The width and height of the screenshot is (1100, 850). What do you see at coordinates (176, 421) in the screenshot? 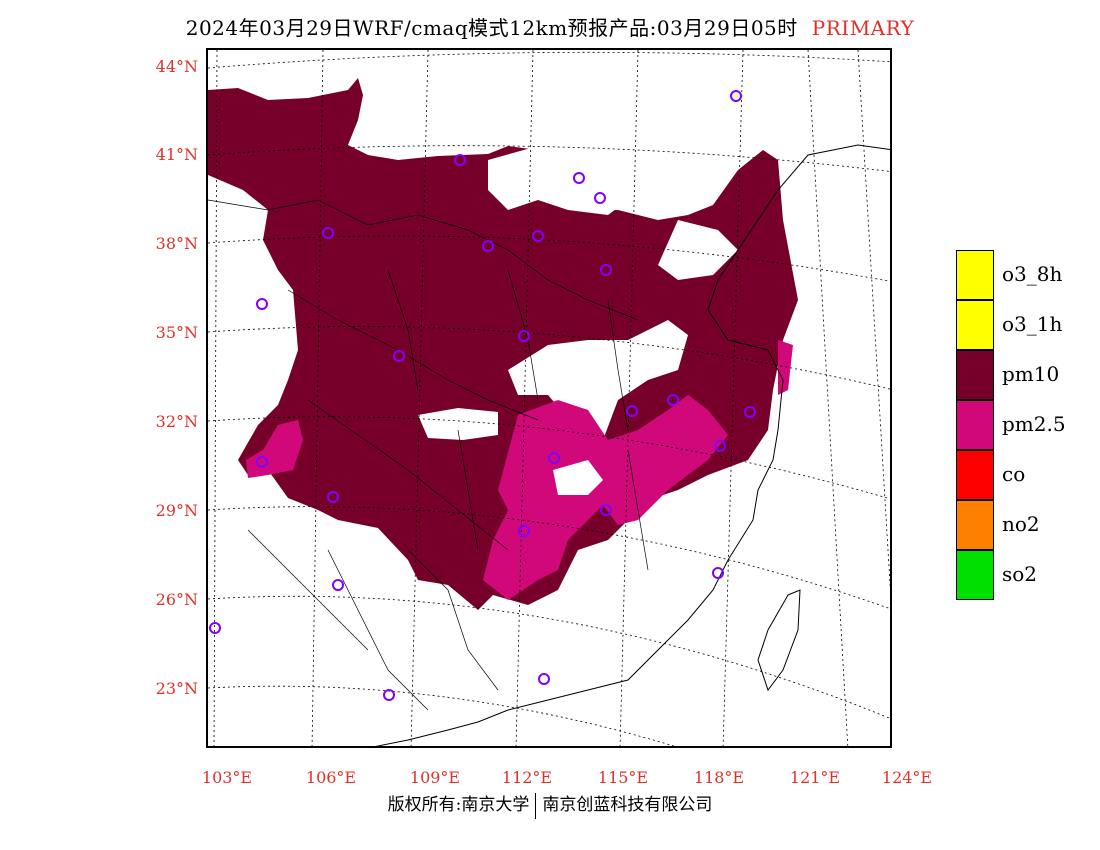
I see `lat-label-32: 32°N` at bounding box center [176, 421].